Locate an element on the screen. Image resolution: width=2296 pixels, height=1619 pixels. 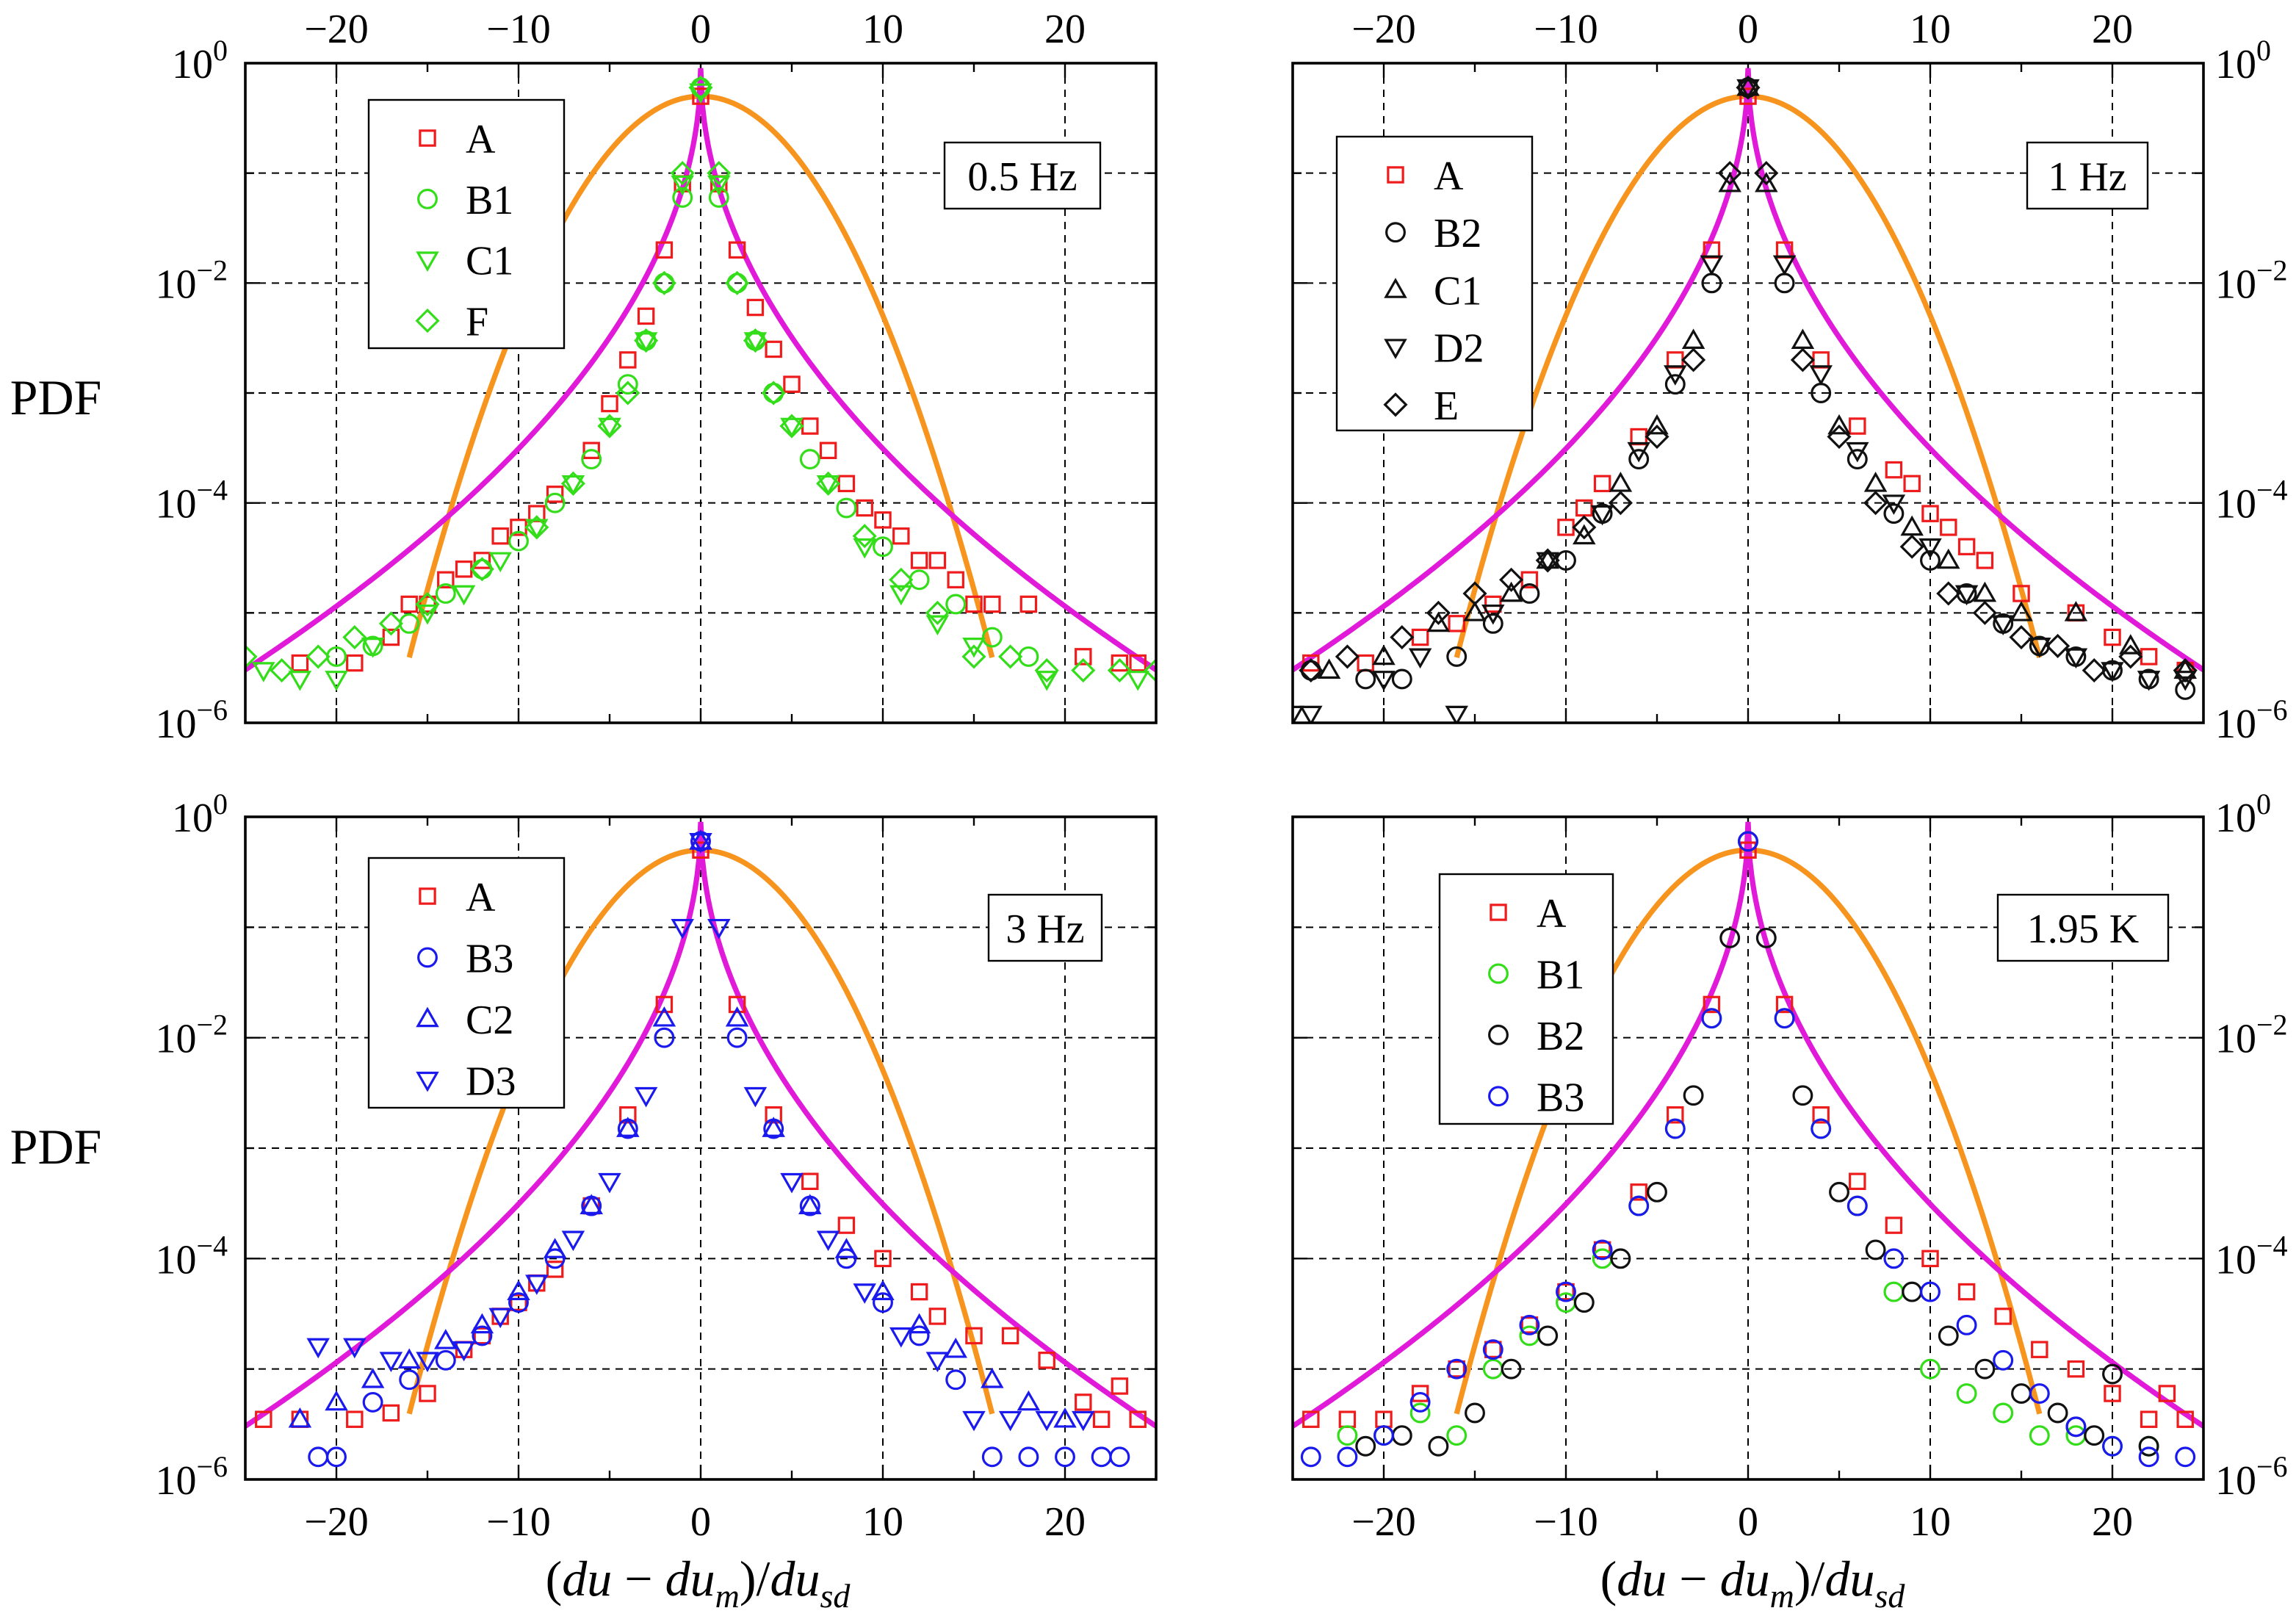
x-tick-label: −10 is located at coordinates (518, 1522).